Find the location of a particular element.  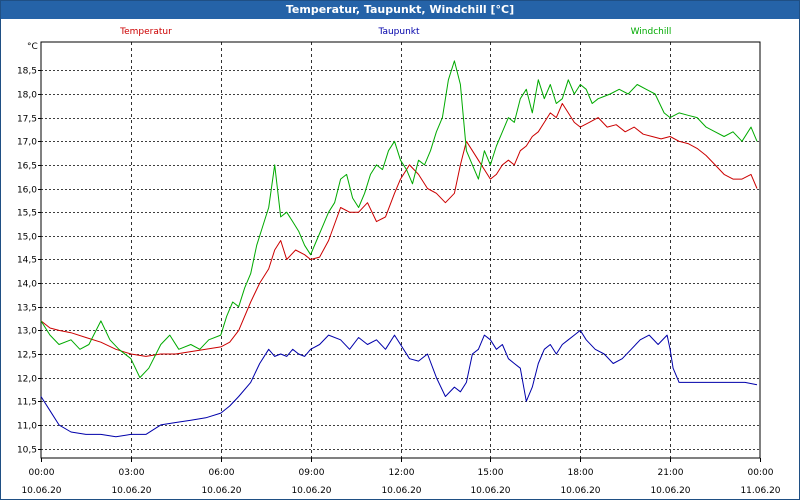

y-tick-label: 10,5 is located at coordinates (27, 451).